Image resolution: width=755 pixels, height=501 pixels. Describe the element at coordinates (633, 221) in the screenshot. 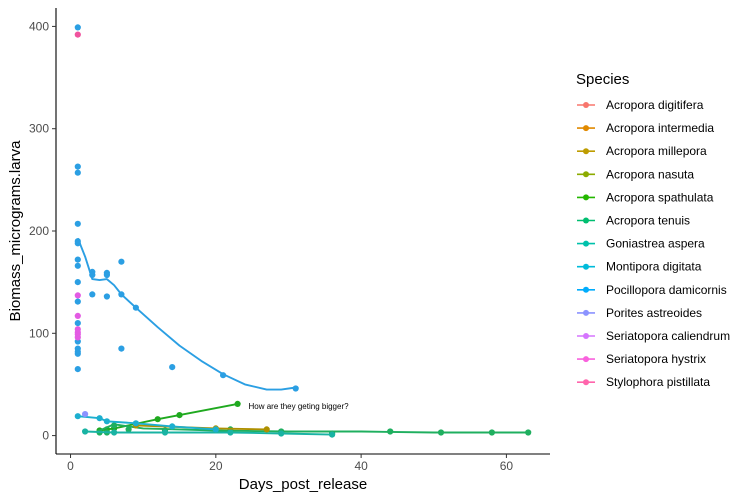

I see `legend-item: Acropora tenuis` at that location.